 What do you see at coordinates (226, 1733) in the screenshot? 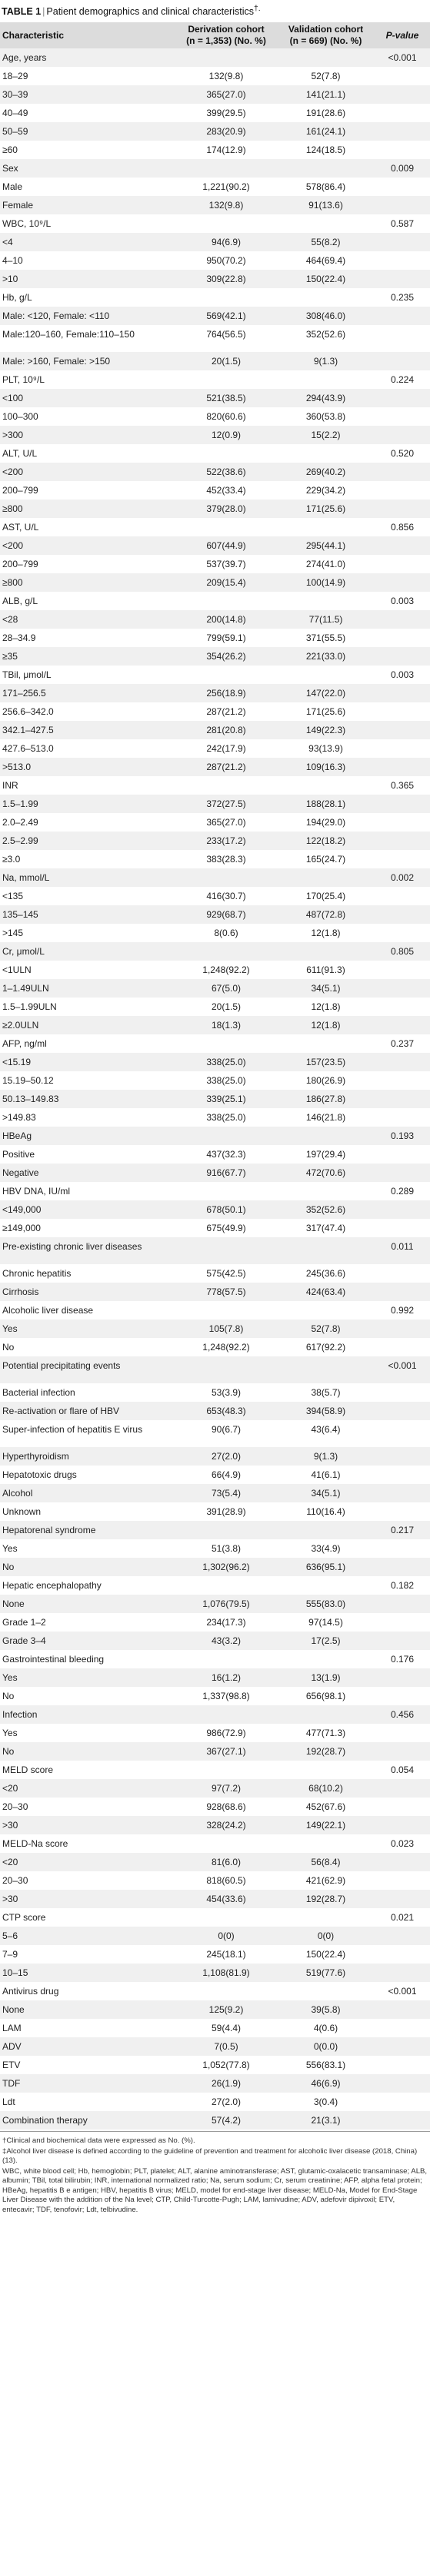
I see `cell-derivation: 986(72.9)` at bounding box center [226, 1733].